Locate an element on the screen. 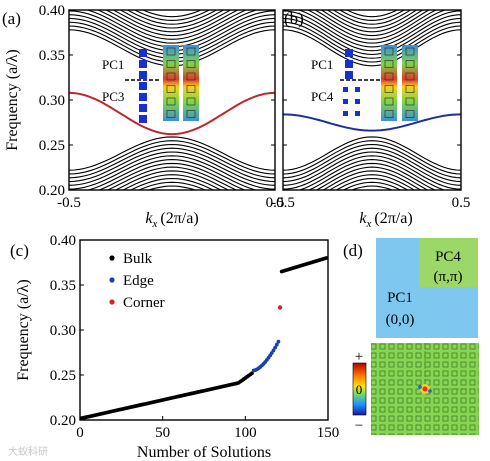 This screenshot has width=490, height=461. panel-b-x-axis-label: kx (2π/a) is located at coordinates (385, 220).